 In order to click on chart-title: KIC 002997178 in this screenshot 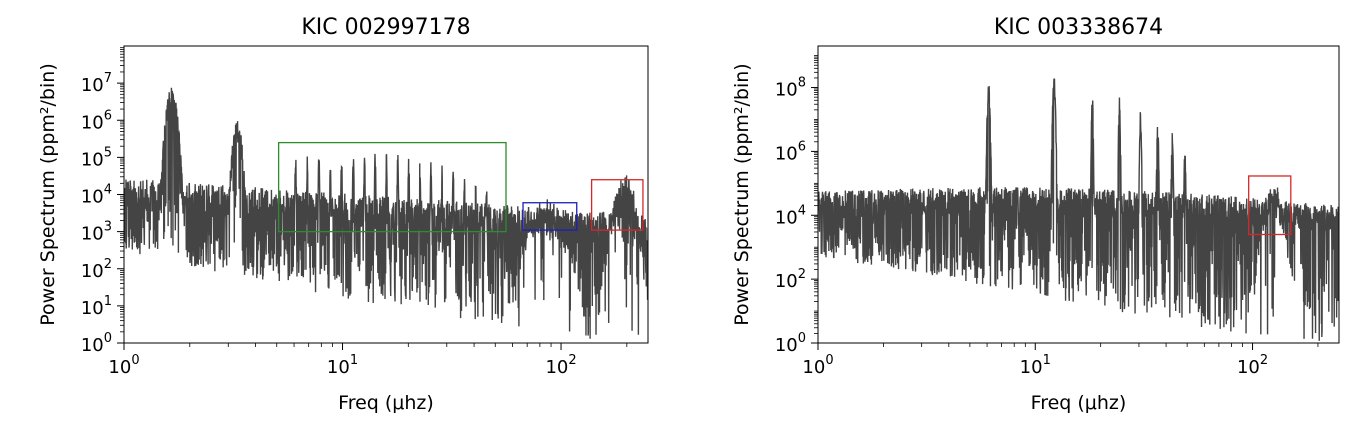, I will do `click(385, 27)`.